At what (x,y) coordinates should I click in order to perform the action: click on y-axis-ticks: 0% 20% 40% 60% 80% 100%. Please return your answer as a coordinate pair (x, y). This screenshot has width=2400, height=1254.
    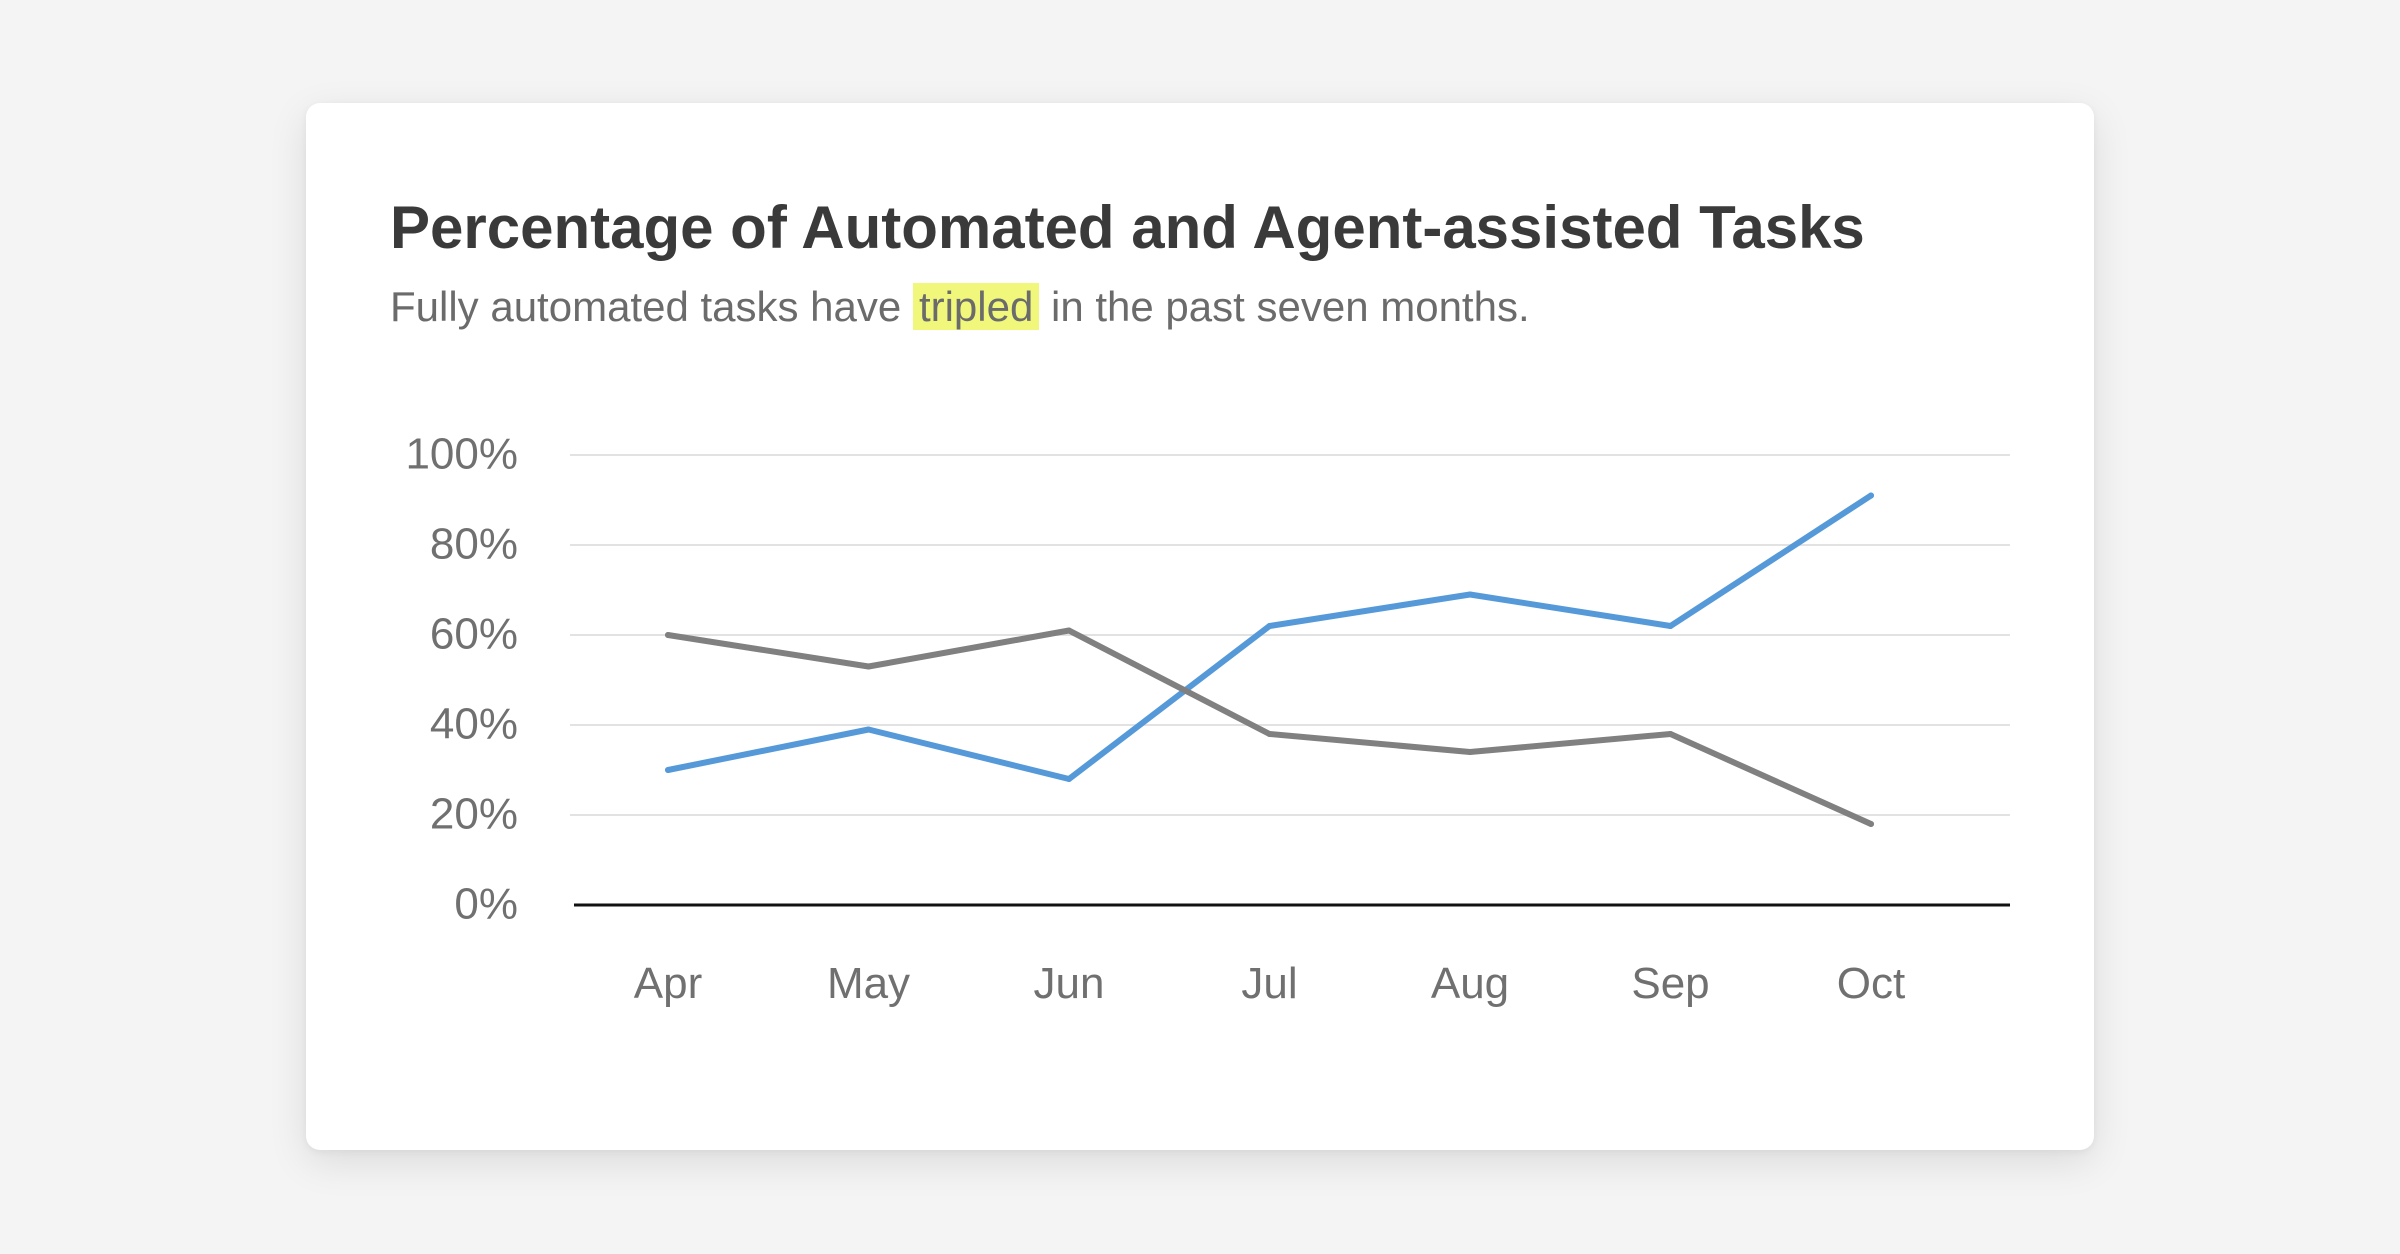
    Looking at the image, I should click on (461, 679).